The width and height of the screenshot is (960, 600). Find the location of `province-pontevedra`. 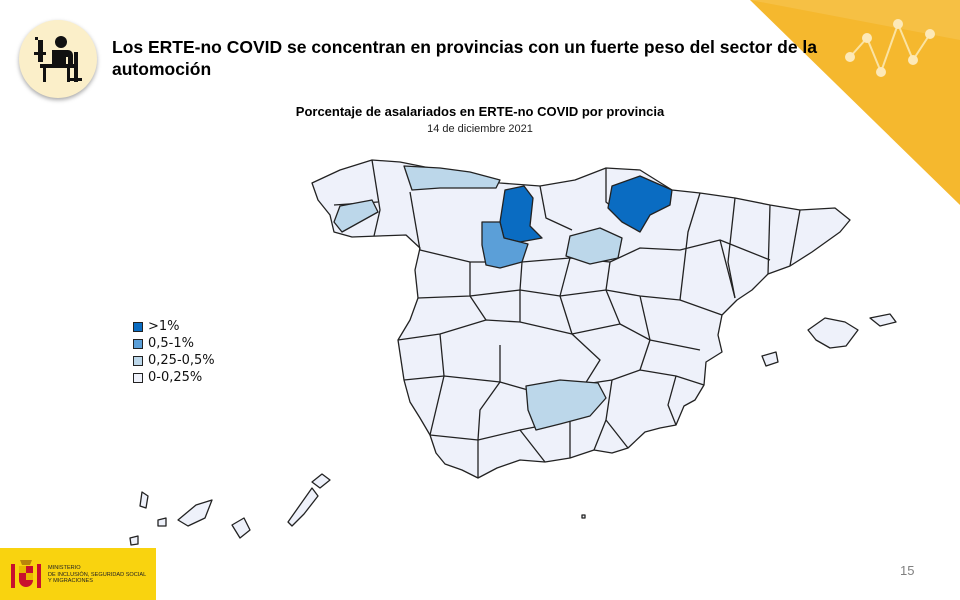

province-pontevedra is located at coordinates (356, 216).